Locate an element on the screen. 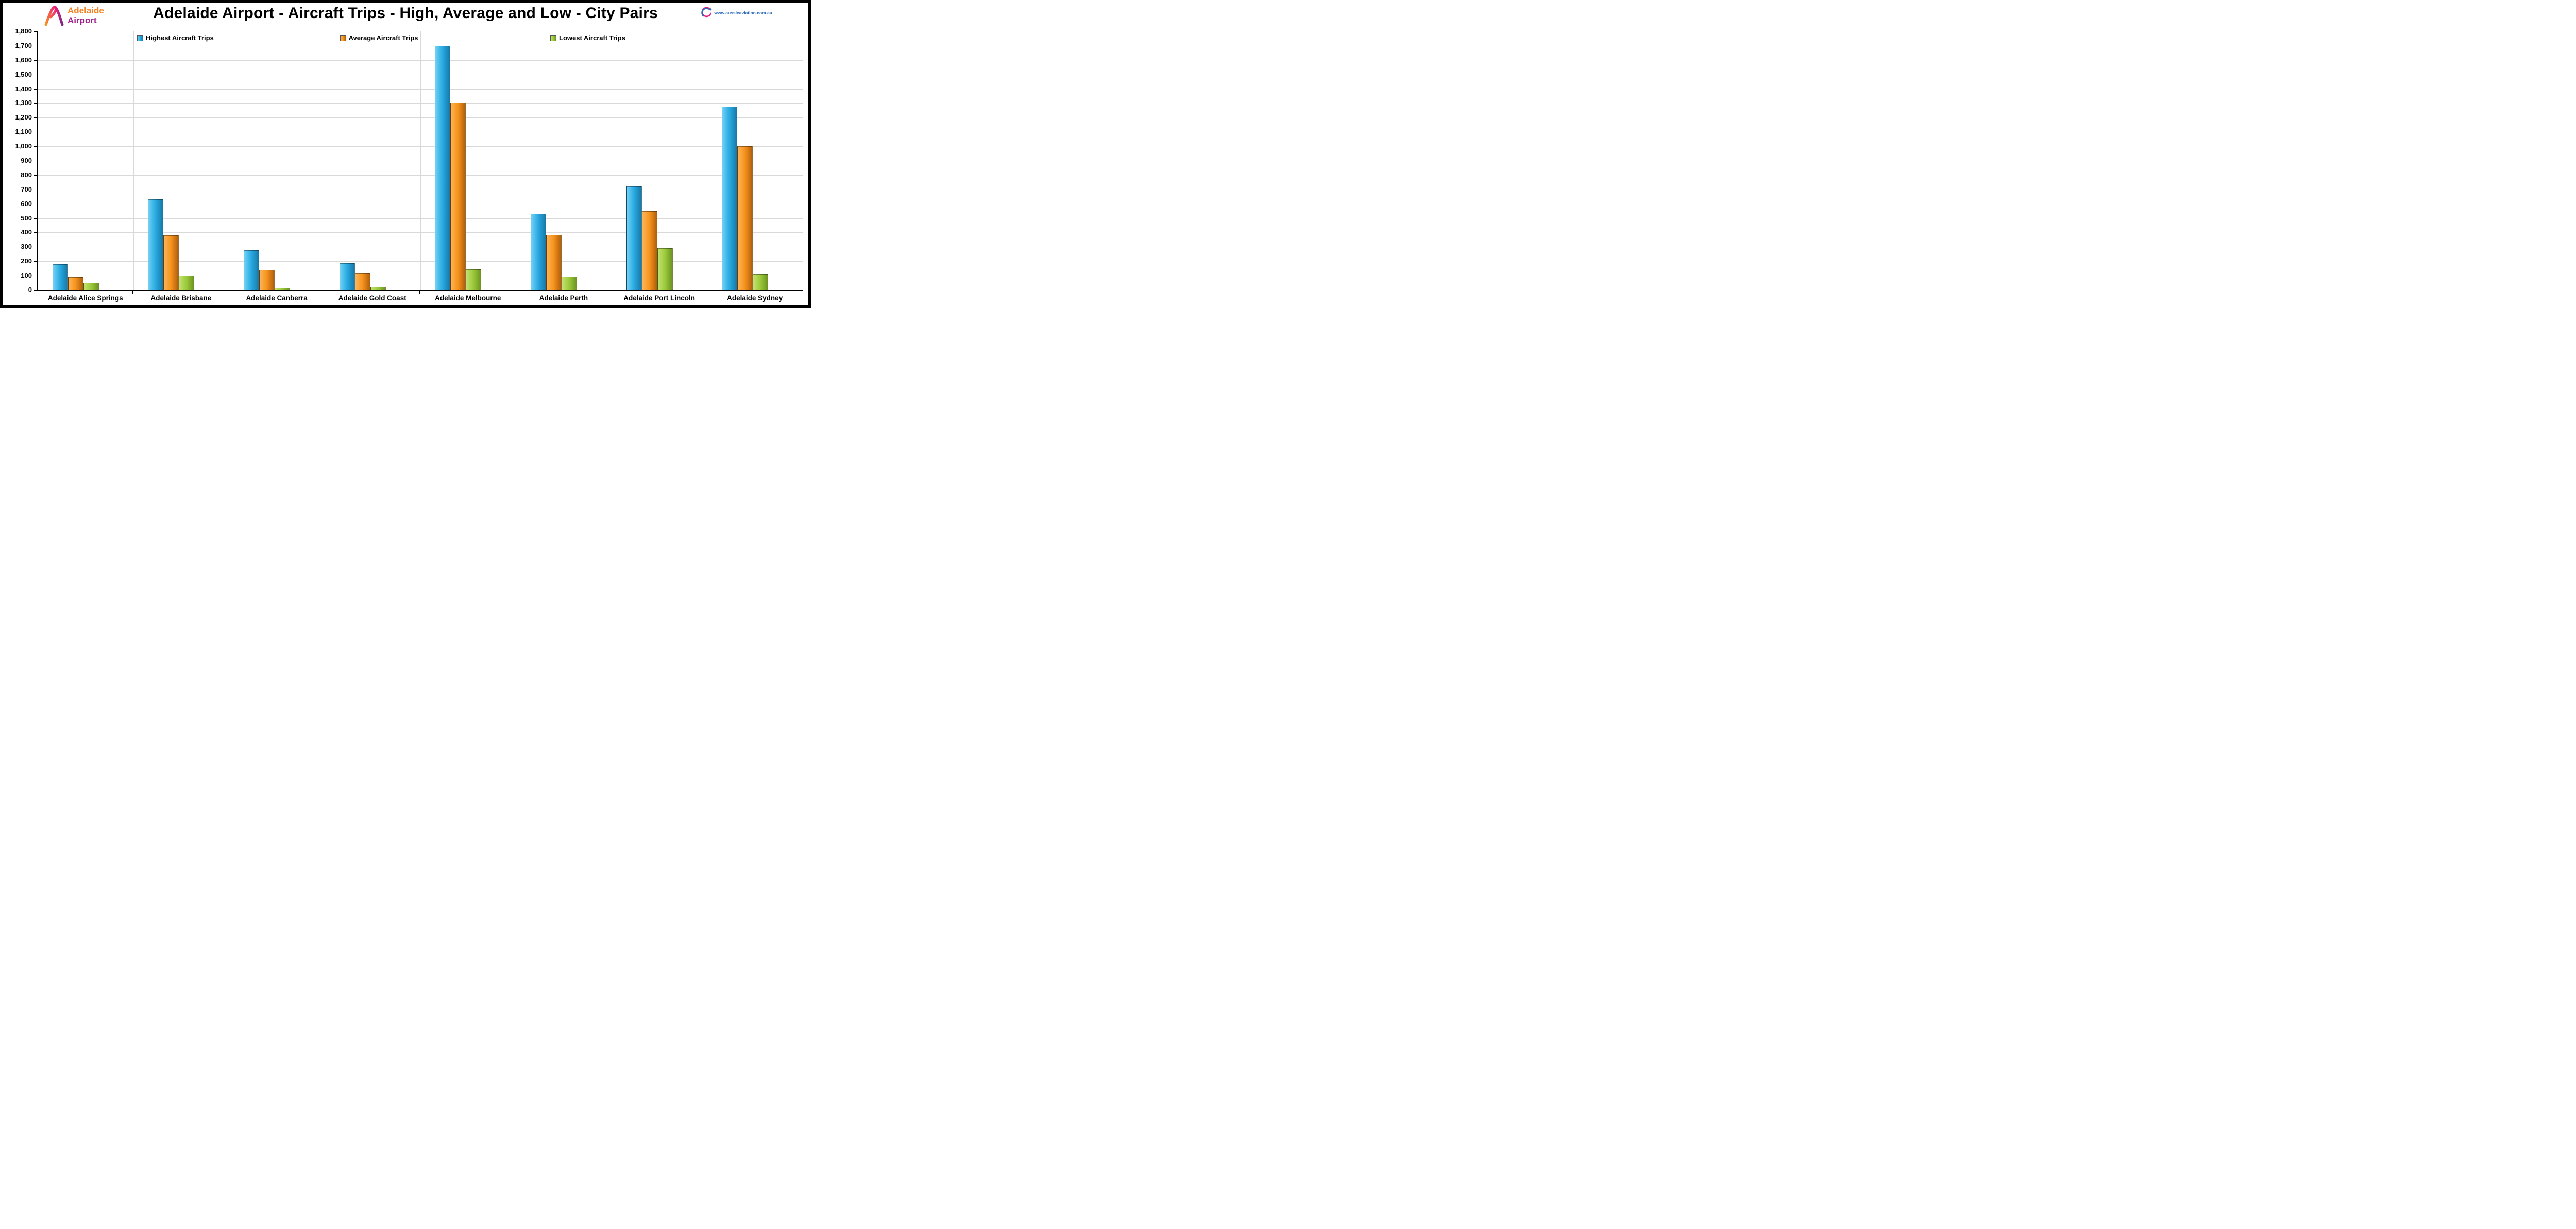 This screenshot has width=2576, height=1229. aussieaviation-logo-icon is located at coordinates (707, 12).